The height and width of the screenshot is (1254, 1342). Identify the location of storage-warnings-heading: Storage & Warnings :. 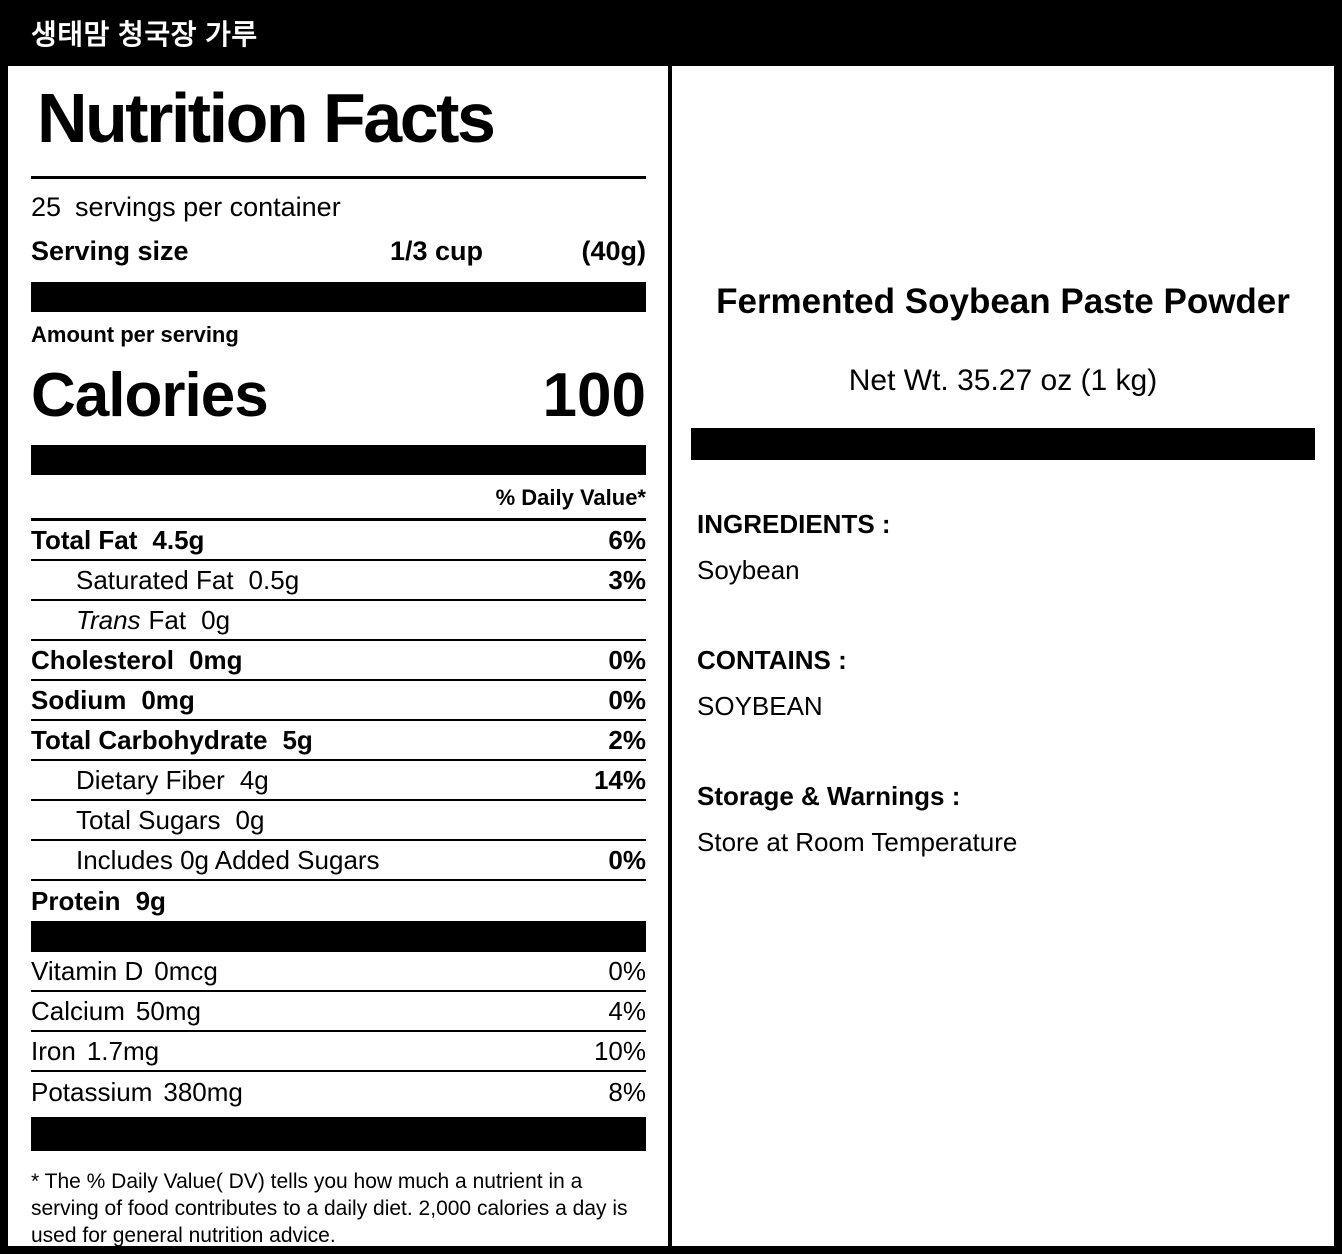
(829, 796).